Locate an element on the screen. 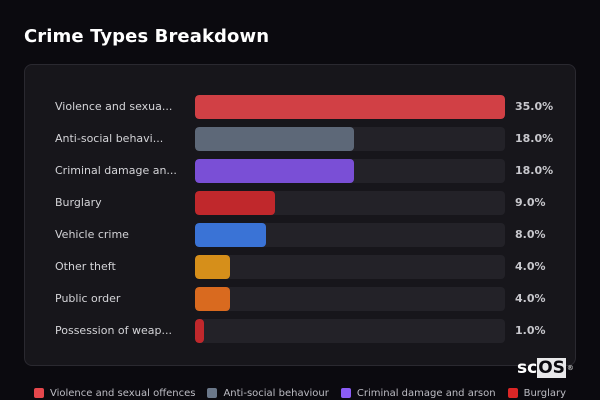 Image resolution: width=600 pixels, height=400 pixels. legend-item: Criminal damage and arson is located at coordinates (418, 393).